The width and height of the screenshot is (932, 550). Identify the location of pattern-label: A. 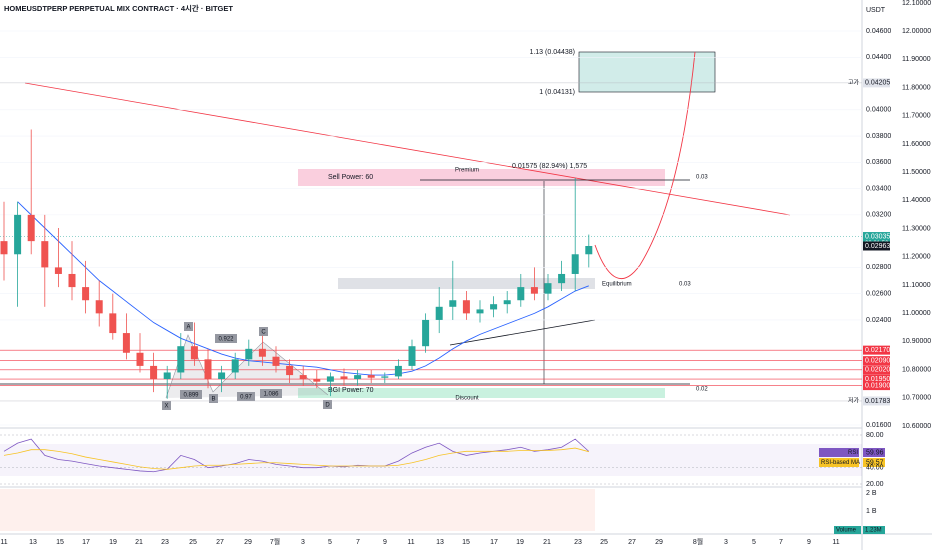
(188, 328).